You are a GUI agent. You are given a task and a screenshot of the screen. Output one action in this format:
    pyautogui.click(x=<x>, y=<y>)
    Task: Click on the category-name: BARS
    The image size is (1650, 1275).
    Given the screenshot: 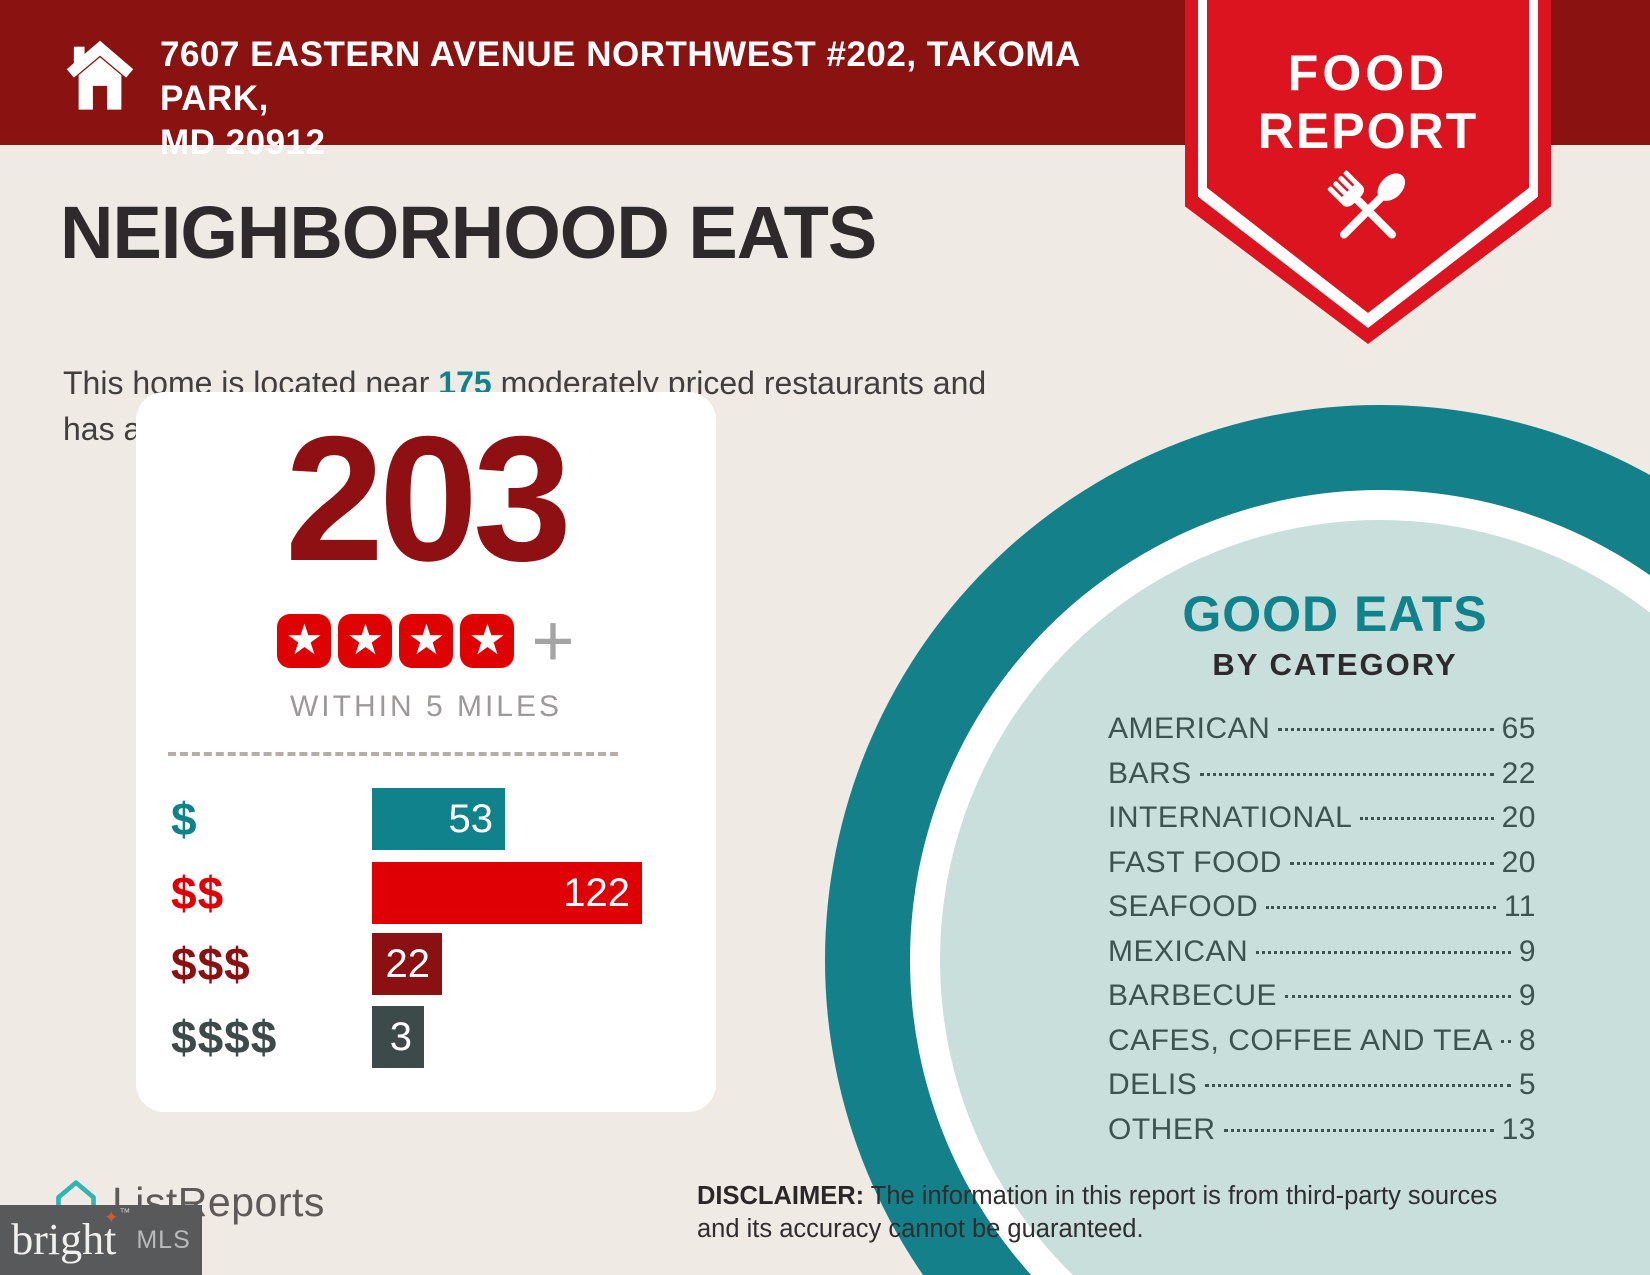 What is the action you would take?
    pyautogui.click(x=1150, y=773)
    